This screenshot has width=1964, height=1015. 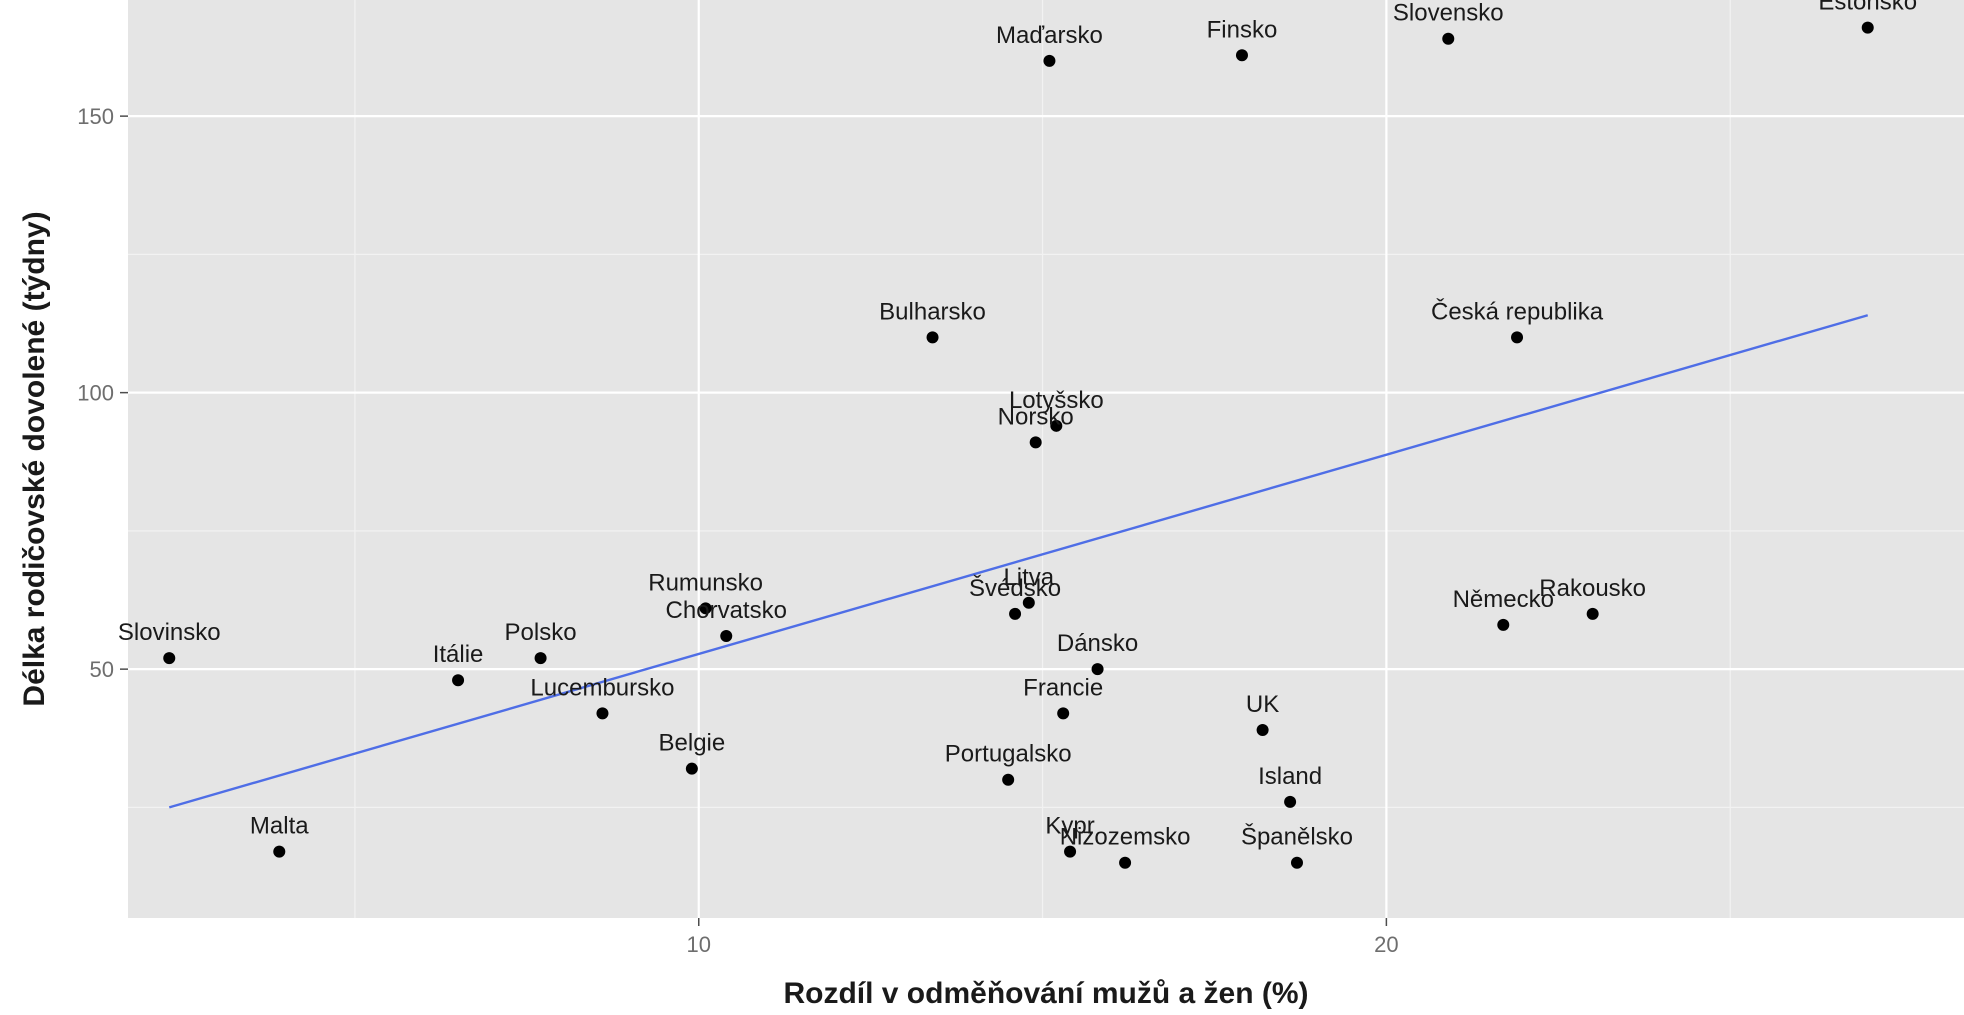 I want to click on point-label: Kypr, so click(x=1069, y=826).